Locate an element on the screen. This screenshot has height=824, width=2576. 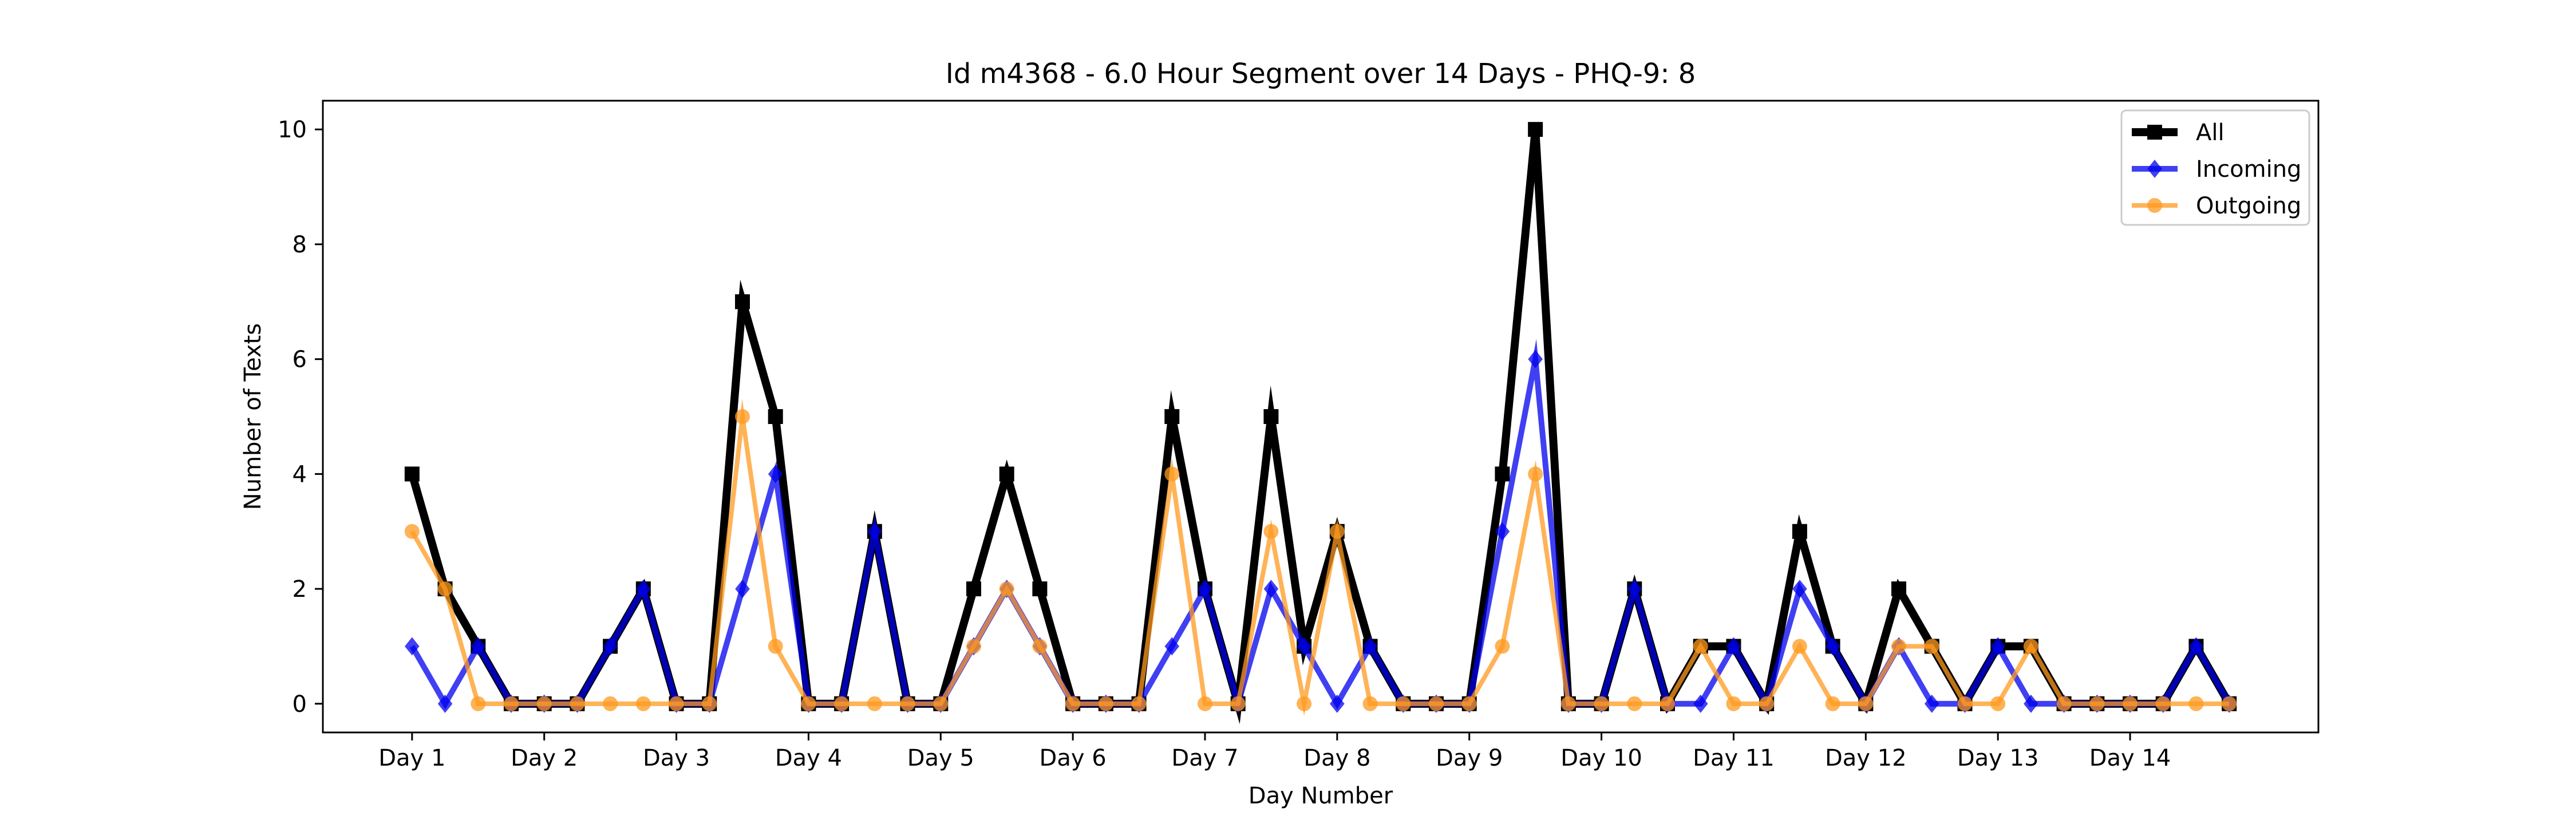
legend-box is located at coordinates (2215, 167).